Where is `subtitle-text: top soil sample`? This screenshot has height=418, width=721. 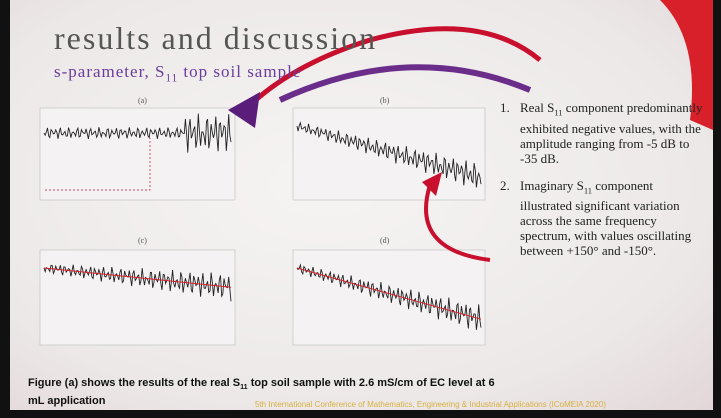 subtitle-text: top soil sample is located at coordinates (240, 71).